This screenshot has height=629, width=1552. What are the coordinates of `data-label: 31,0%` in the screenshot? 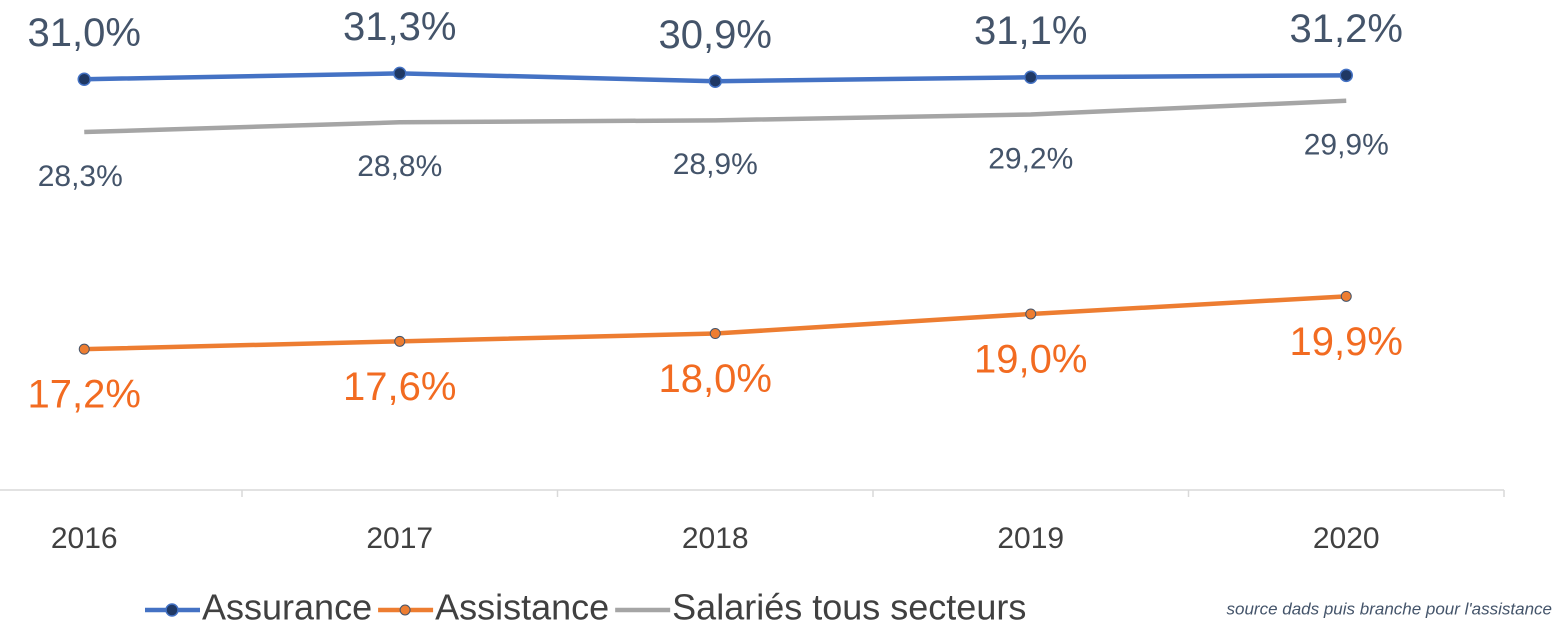 It's located at (84, 33).